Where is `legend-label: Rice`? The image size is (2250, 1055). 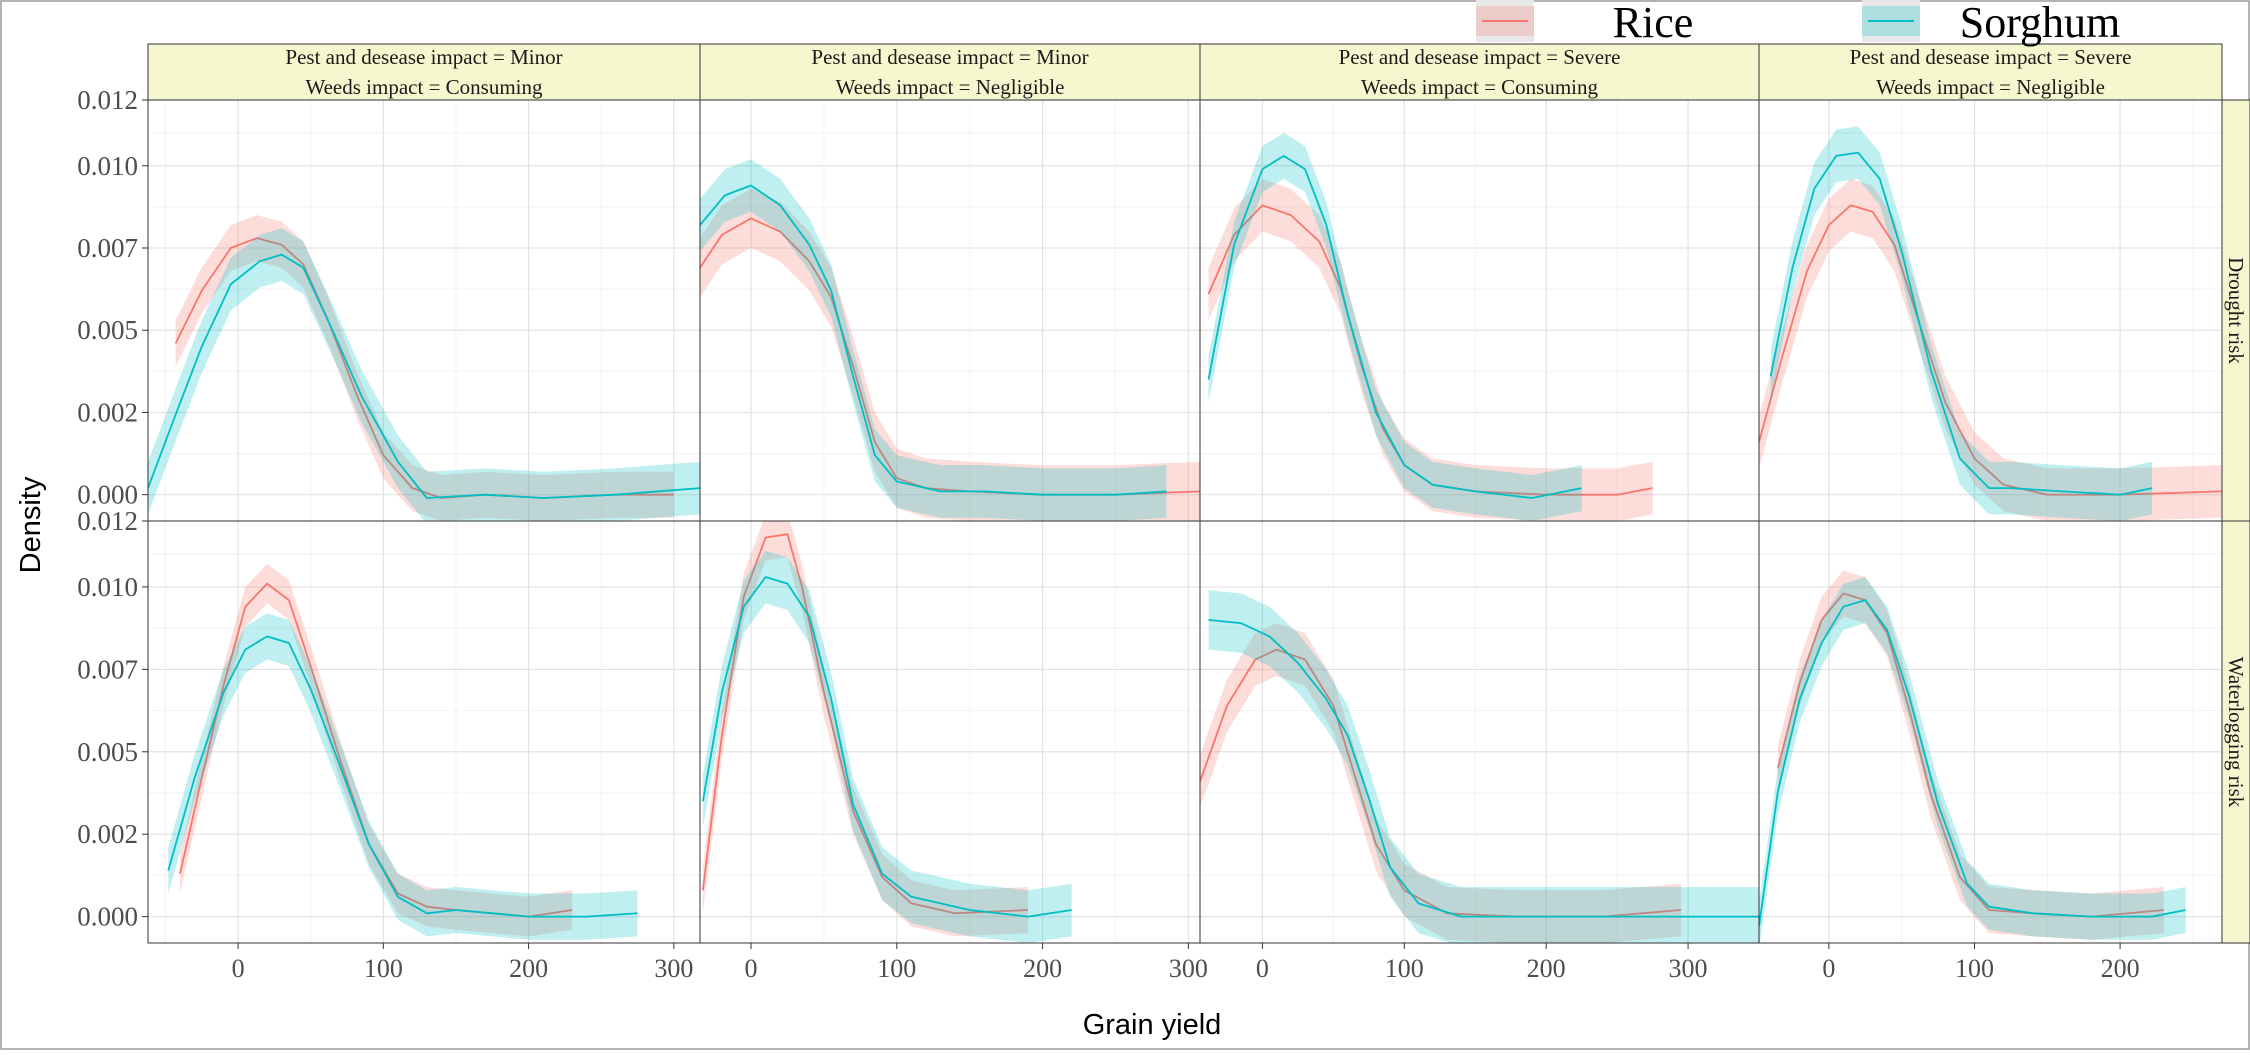 legend-label: Rice is located at coordinates (1653, 23).